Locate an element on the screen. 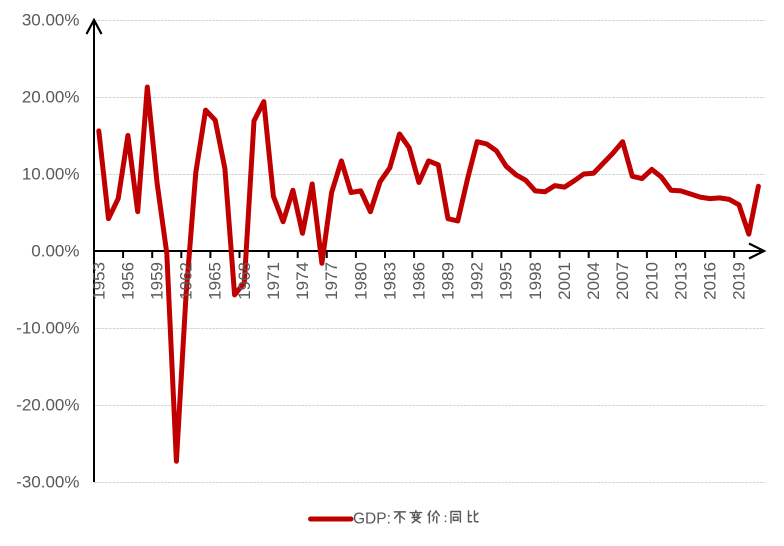 The image size is (784, 546). svg-text: -30.00% is located at coordinates (47, 482).